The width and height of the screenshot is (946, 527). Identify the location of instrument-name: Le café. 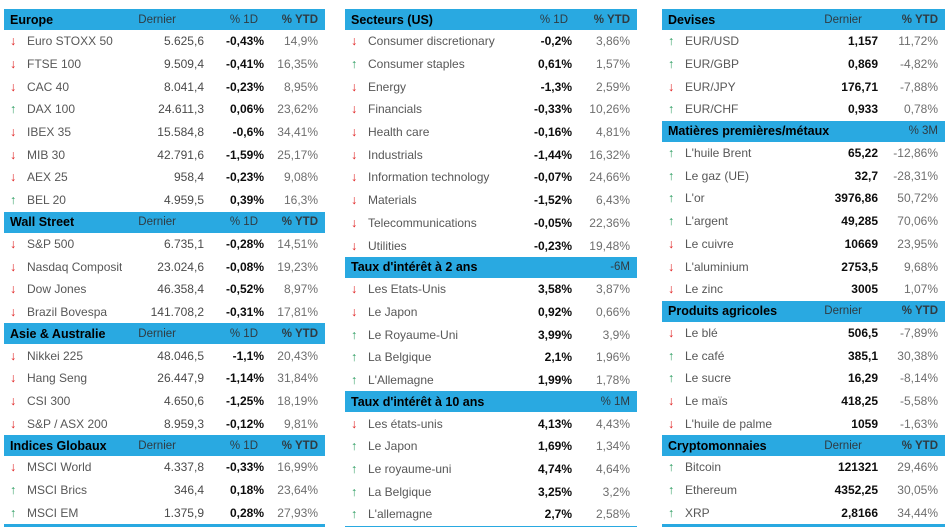
(705, 355).